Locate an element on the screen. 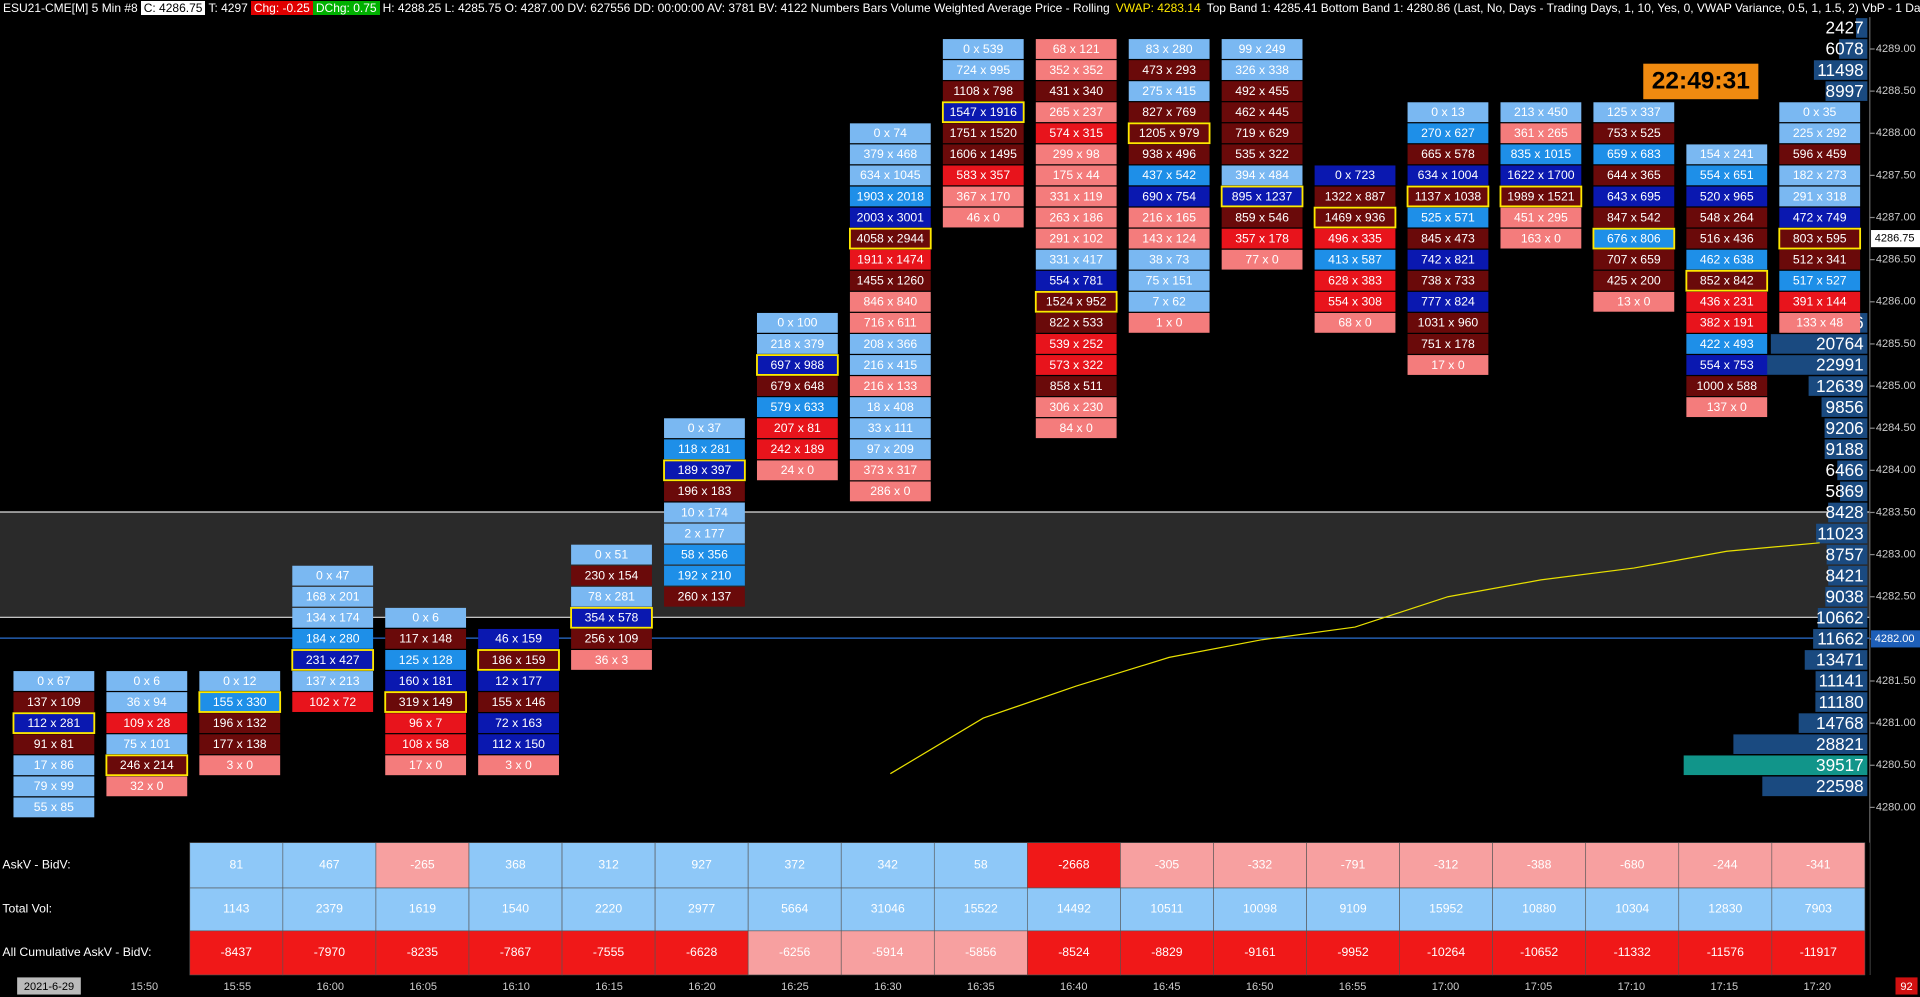 The height and width of the screenshot is (997, 1920). cell-value: 331 x 417 is located at coordinates (1076, 260).